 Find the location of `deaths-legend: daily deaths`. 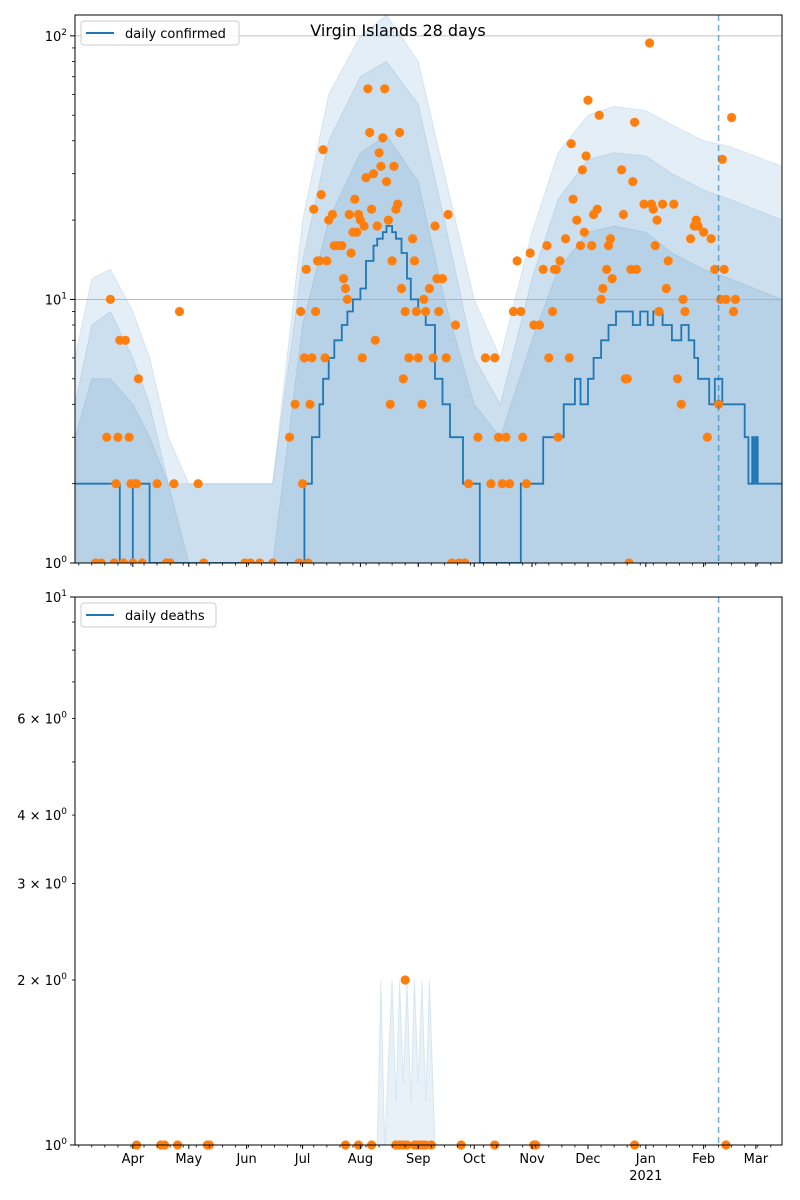

deaths-legend: daily deaths is located at coordinates (148, 615).